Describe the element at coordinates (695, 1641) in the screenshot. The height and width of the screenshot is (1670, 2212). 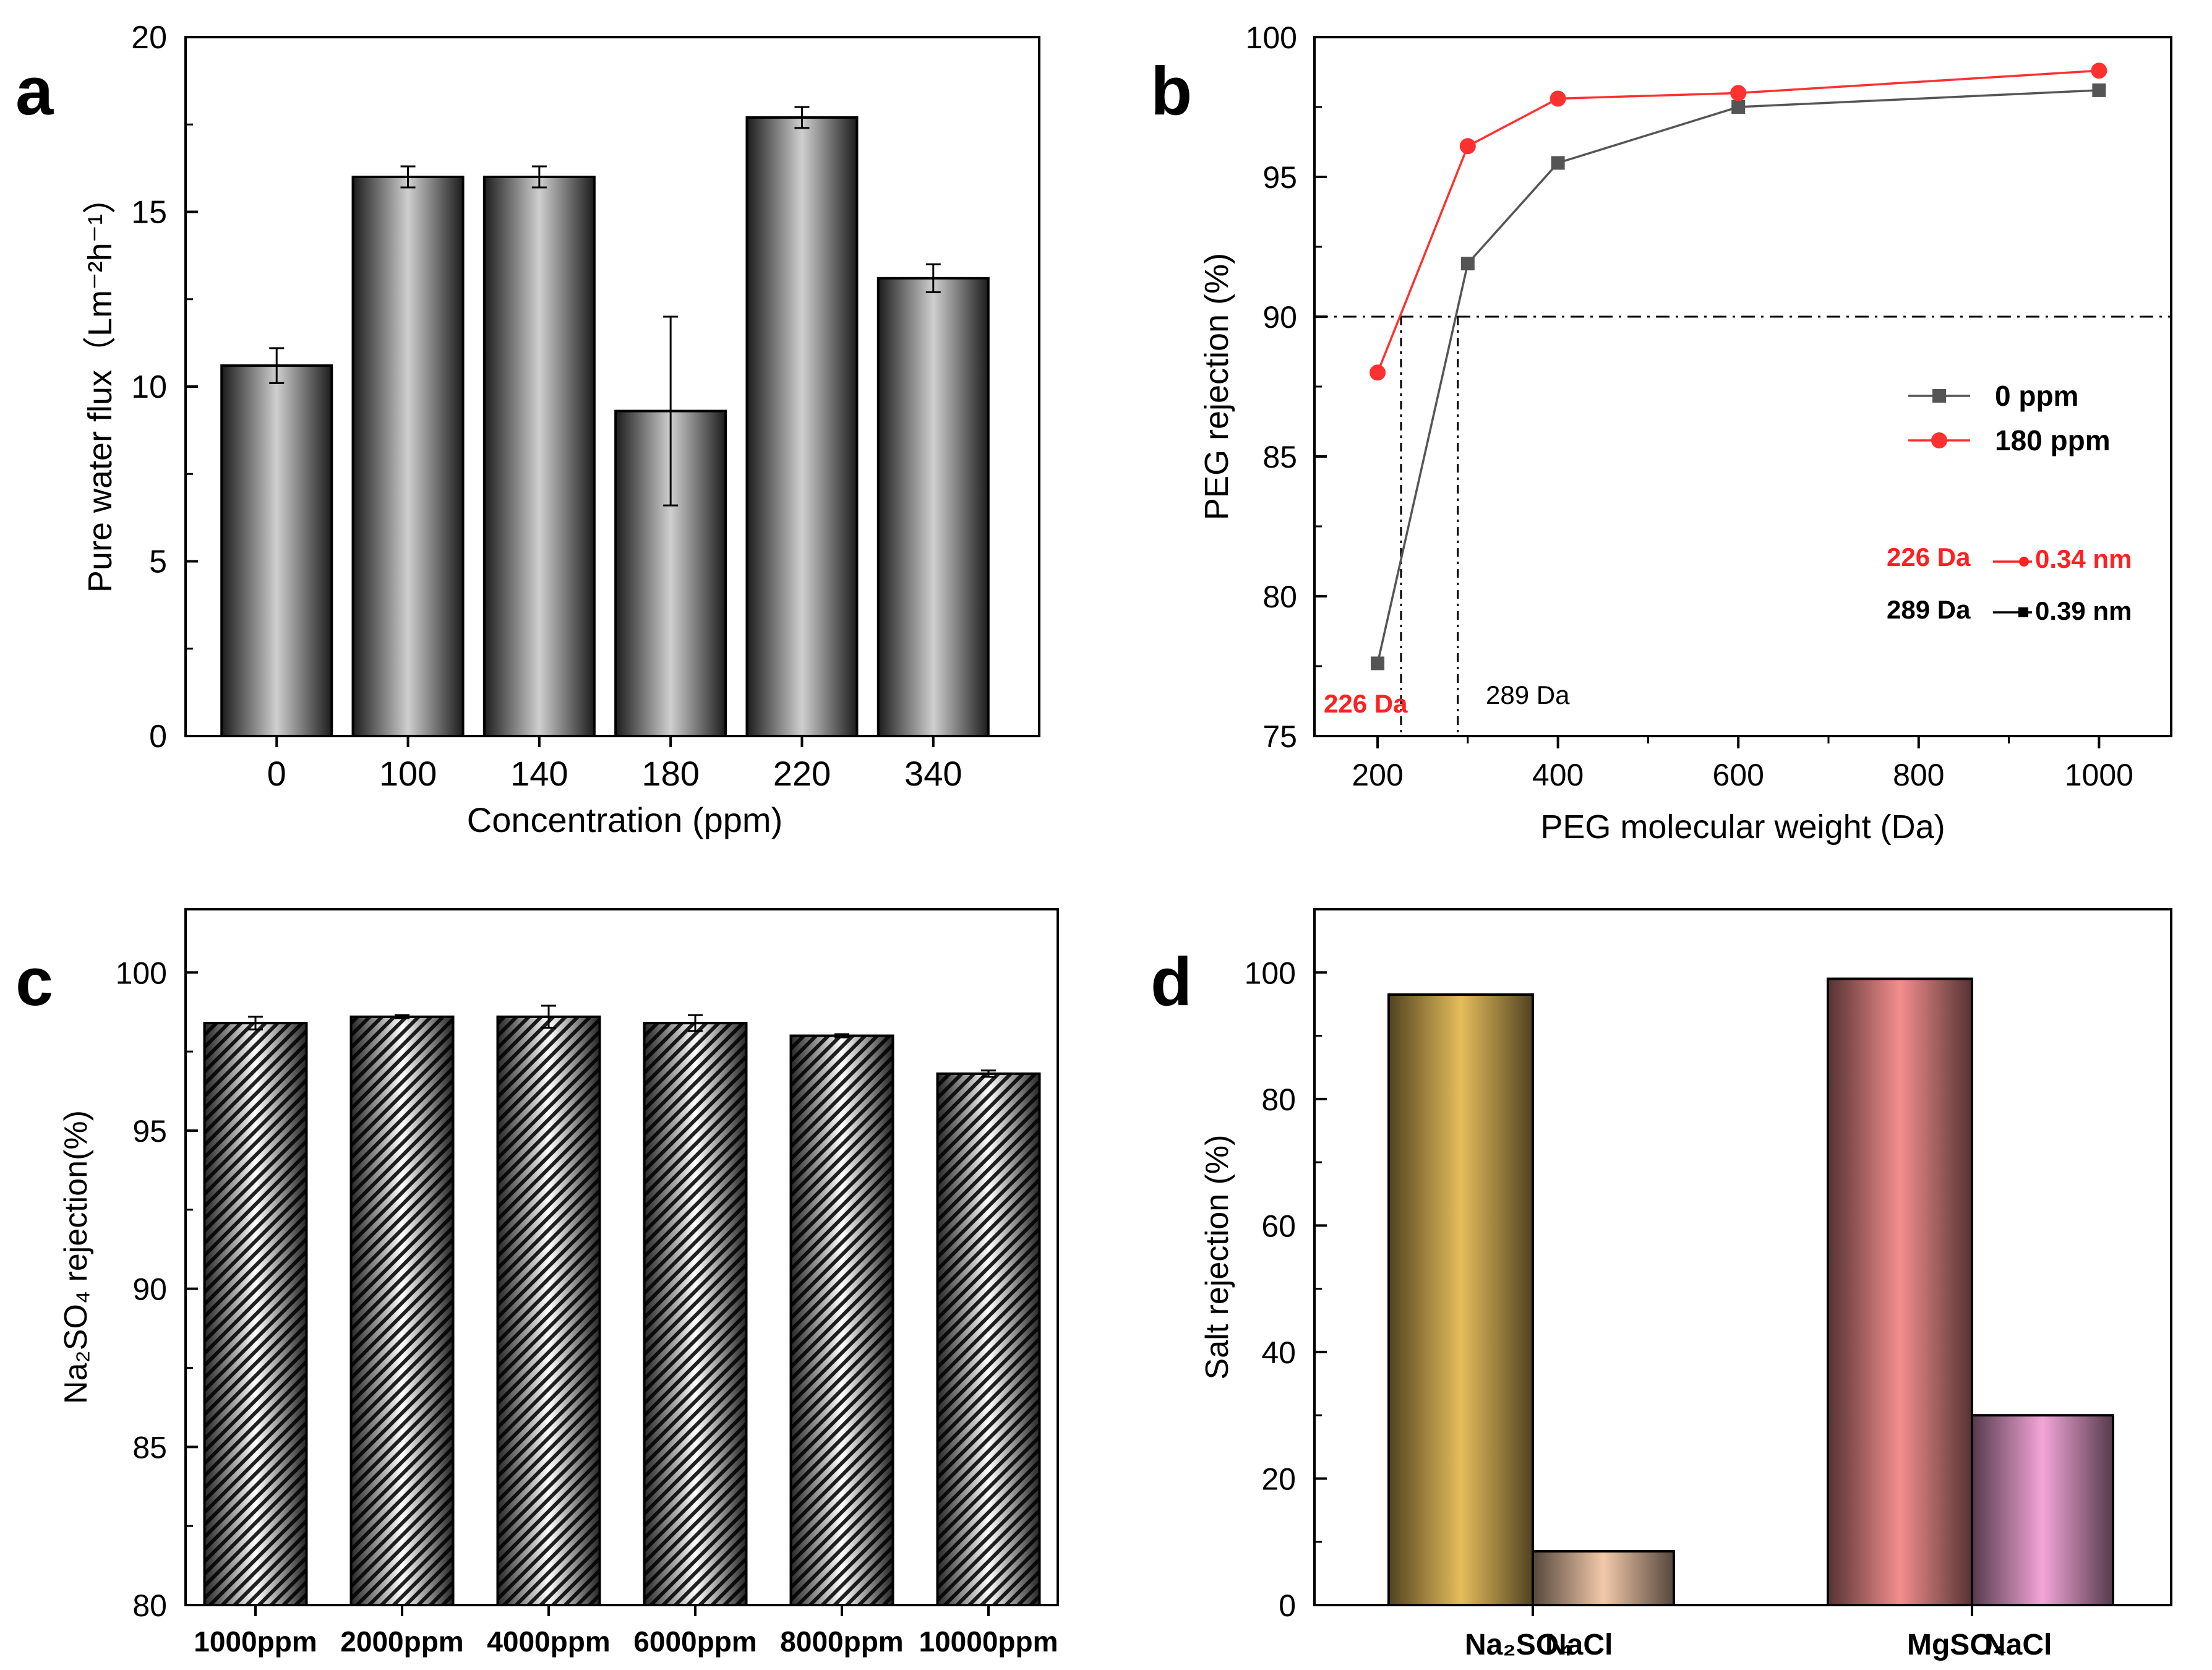
I see `x-tick-label: 6000ppm` at that location.